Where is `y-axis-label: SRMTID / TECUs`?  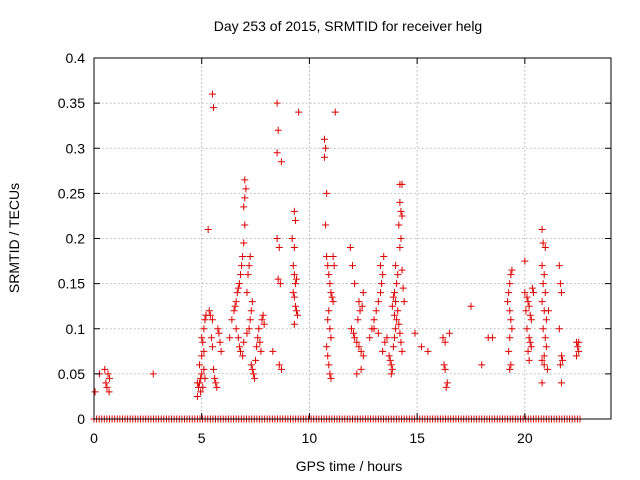
y-axis-label: SRMTID / TECUs is located at coordinates (14, 238).